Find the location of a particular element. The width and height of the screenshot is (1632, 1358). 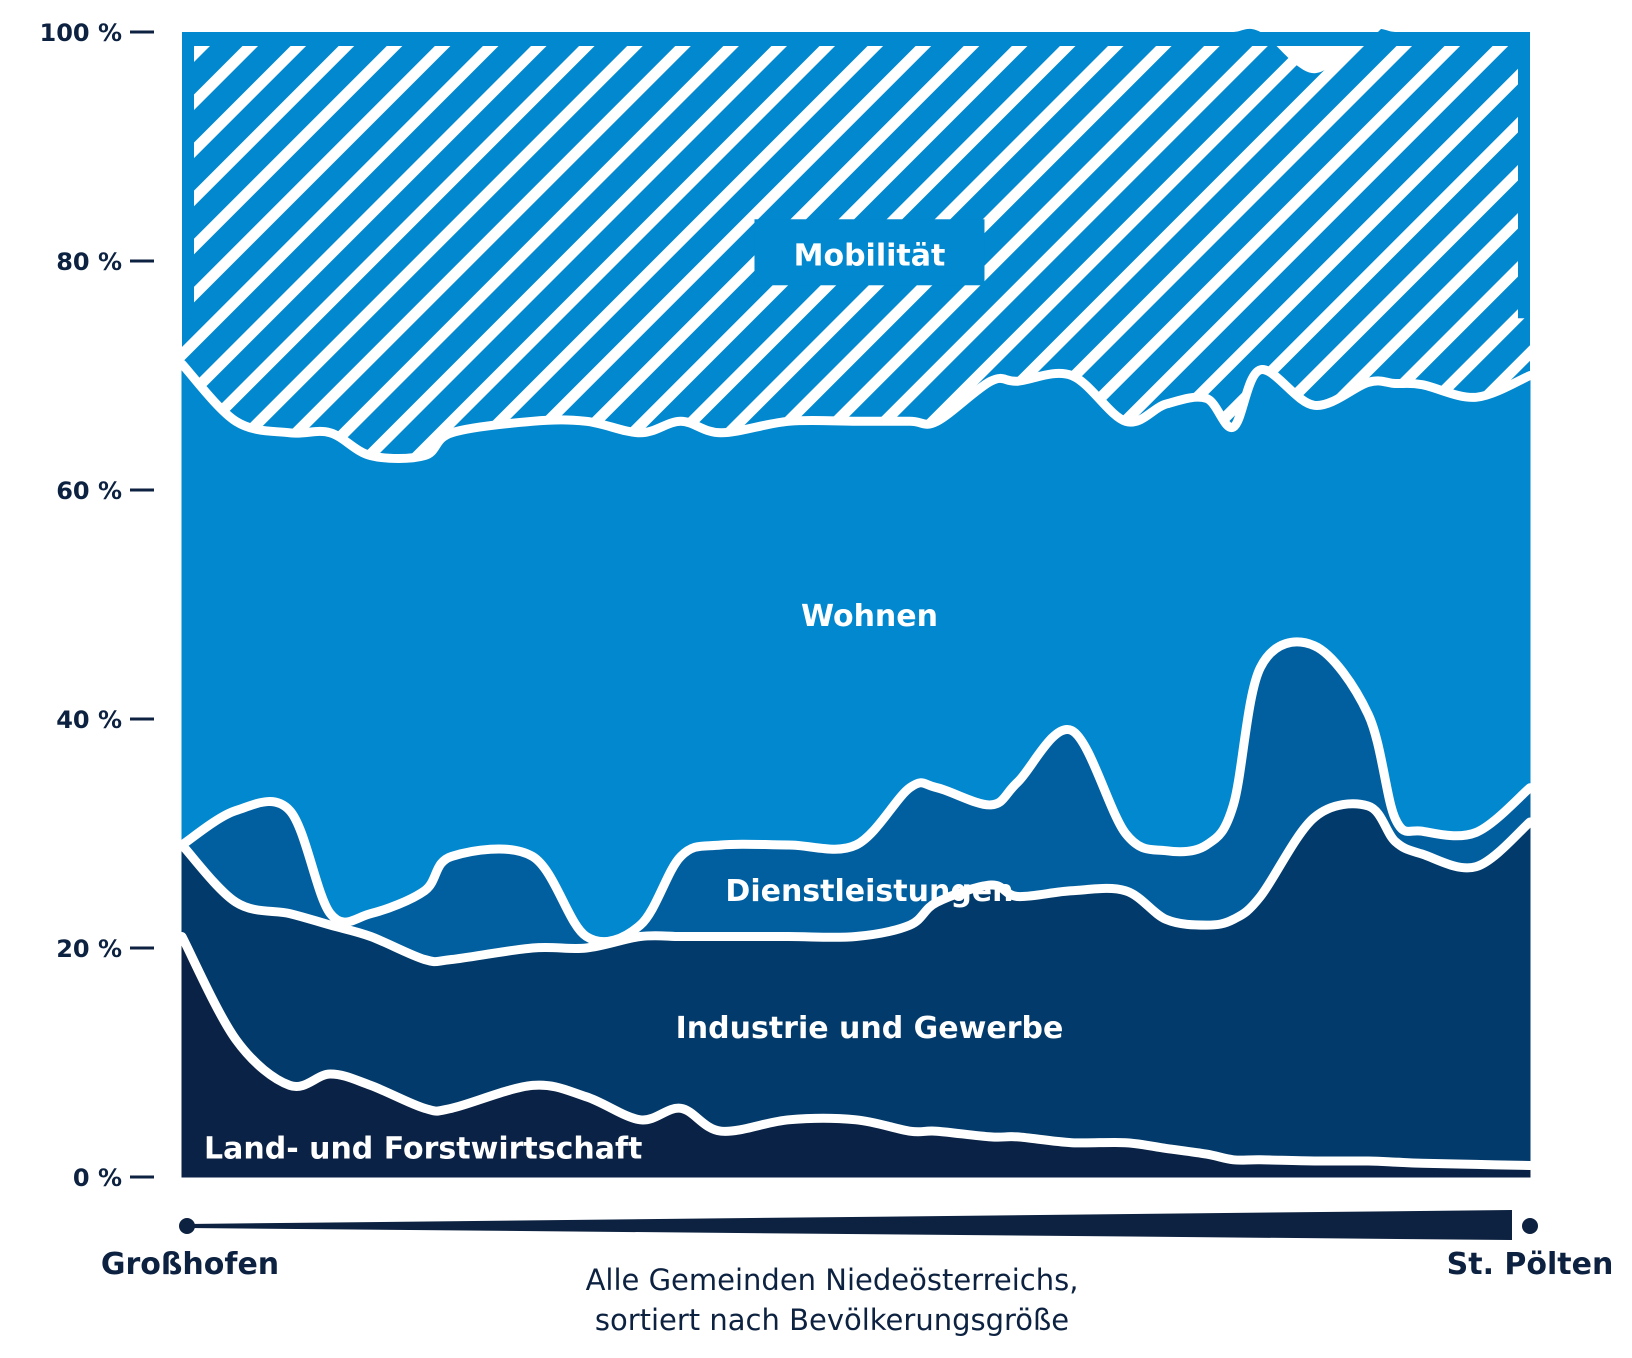

y-tick-label: 60 % is located at coordinates (89, 491).